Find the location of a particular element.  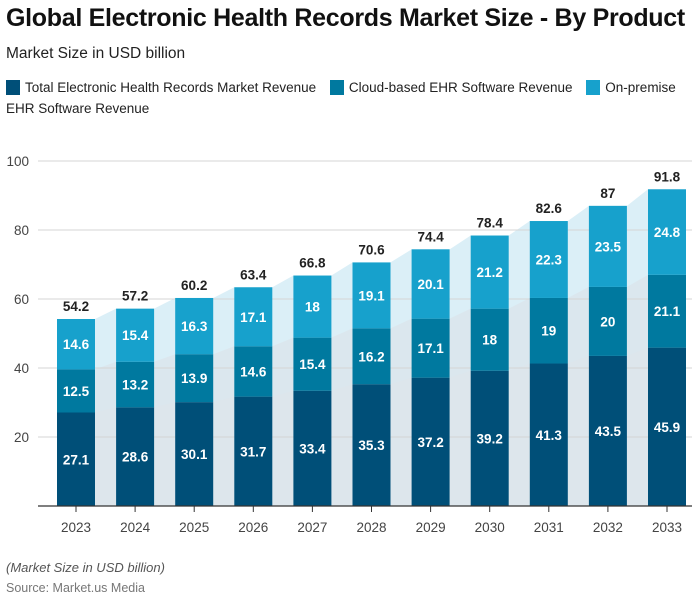

total-value-label: 66.8 is located at coordinates (312, 263).